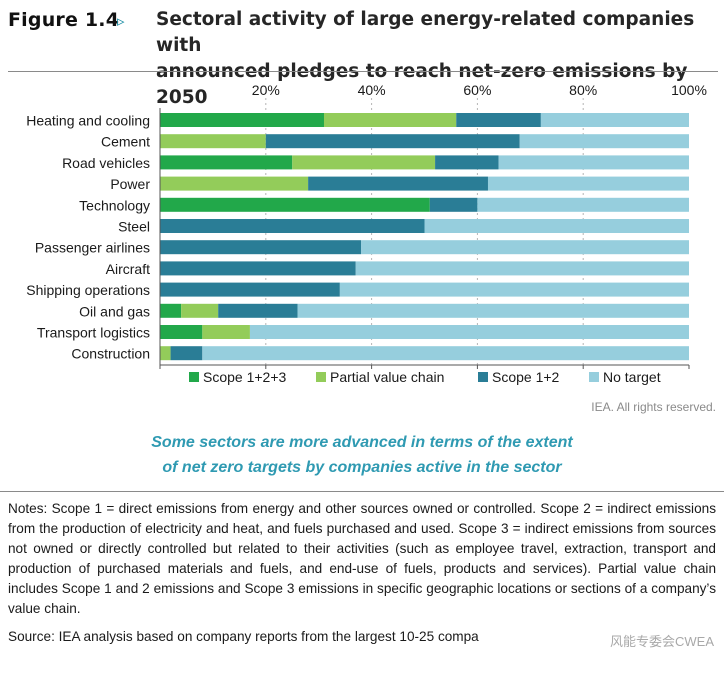 Image resolution: width=724 pixels, height=673 pixels. What do you see at coordinates (653, 407) in the screenshot?
I see `copyright-credit: IEA. All rights reserved.` at bounding box center [653, 407].